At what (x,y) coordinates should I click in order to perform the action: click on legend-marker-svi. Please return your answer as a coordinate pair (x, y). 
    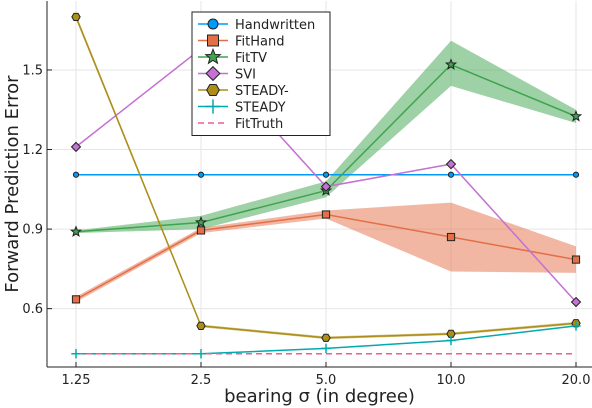
    Looking at the image, I should click on (213, 73).